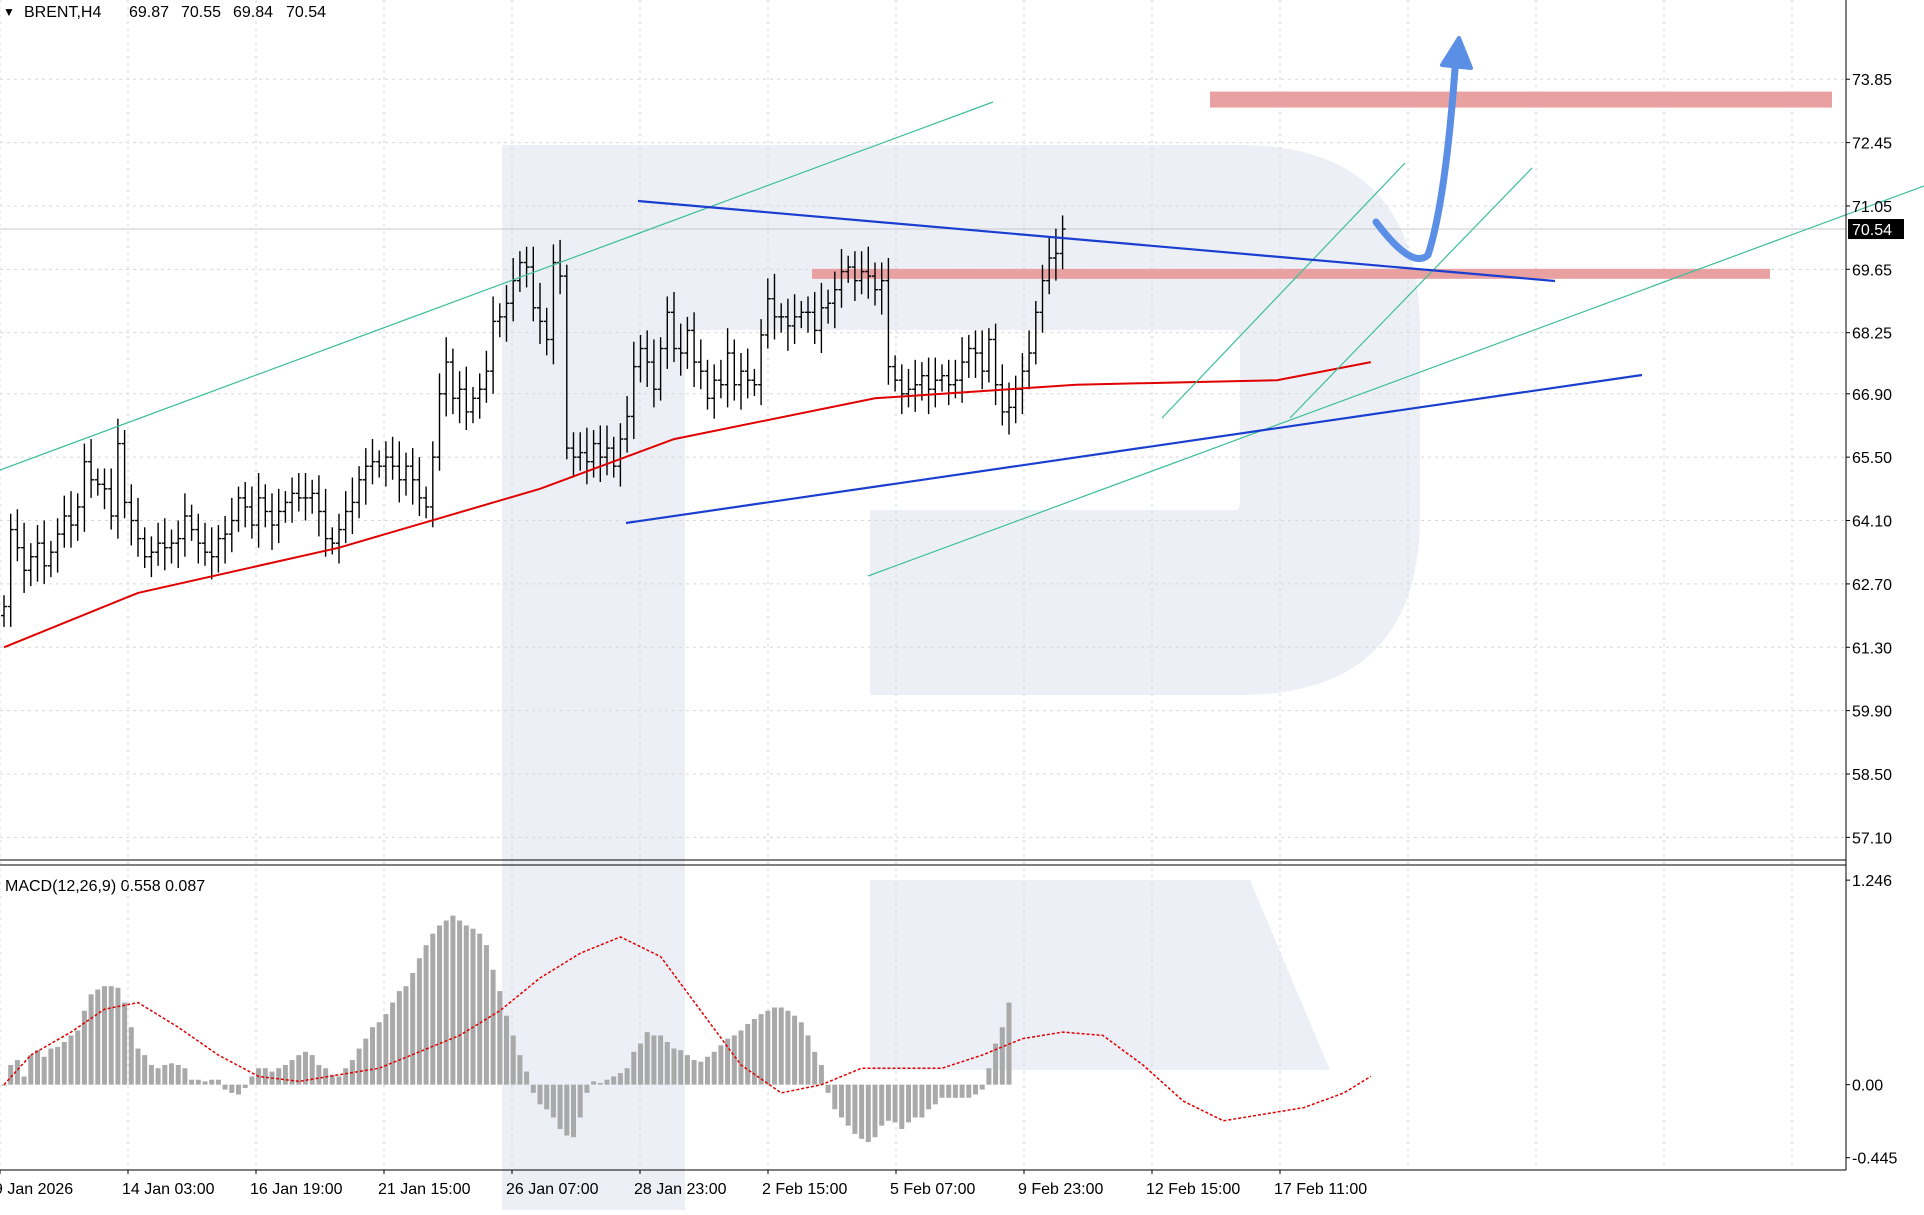  I want to click on macd-title: MACD(12,26,9) 0.558 0.087, so click(105, 886).